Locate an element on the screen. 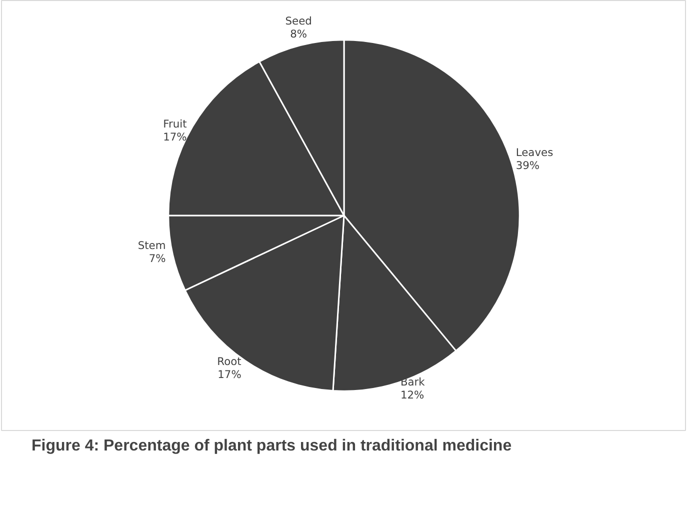  data-label: 39% is located at coordinates (528, 165).